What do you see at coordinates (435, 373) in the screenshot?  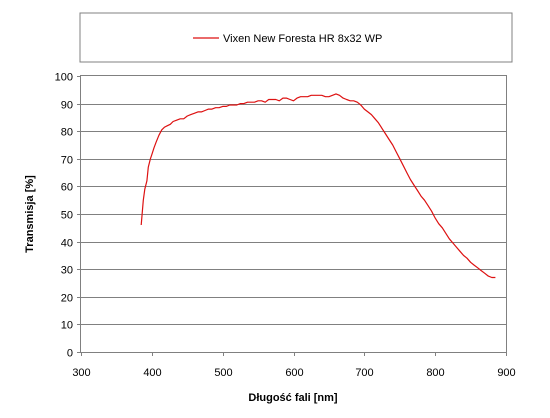 I see `x-tick-label-800: 800` at bounding box center [435, 373].